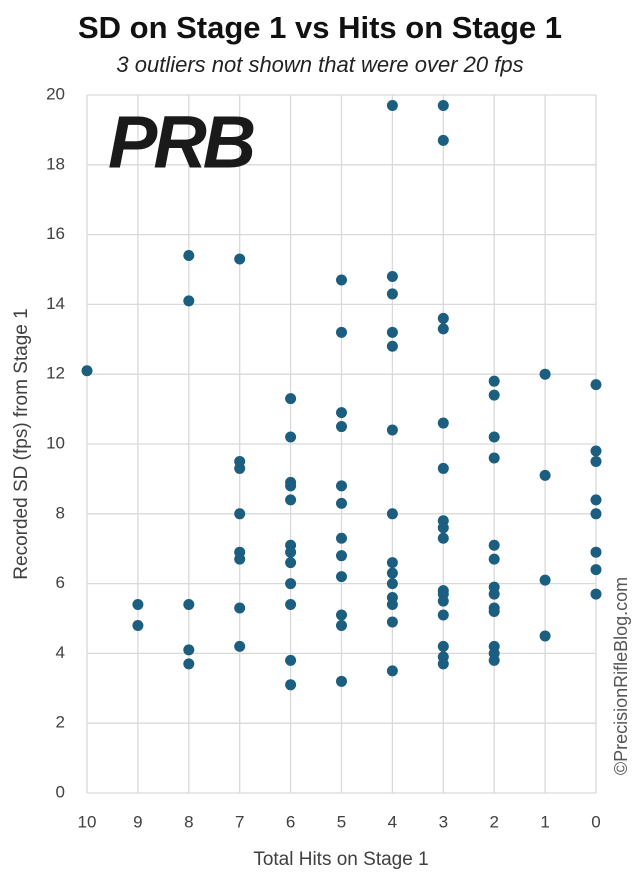 Image resolution: width=640 pixels, height=882 pixels. Describe the element at coordinates (443, 821) in the screenshot. I see `x-tick-label: 3` at that location.